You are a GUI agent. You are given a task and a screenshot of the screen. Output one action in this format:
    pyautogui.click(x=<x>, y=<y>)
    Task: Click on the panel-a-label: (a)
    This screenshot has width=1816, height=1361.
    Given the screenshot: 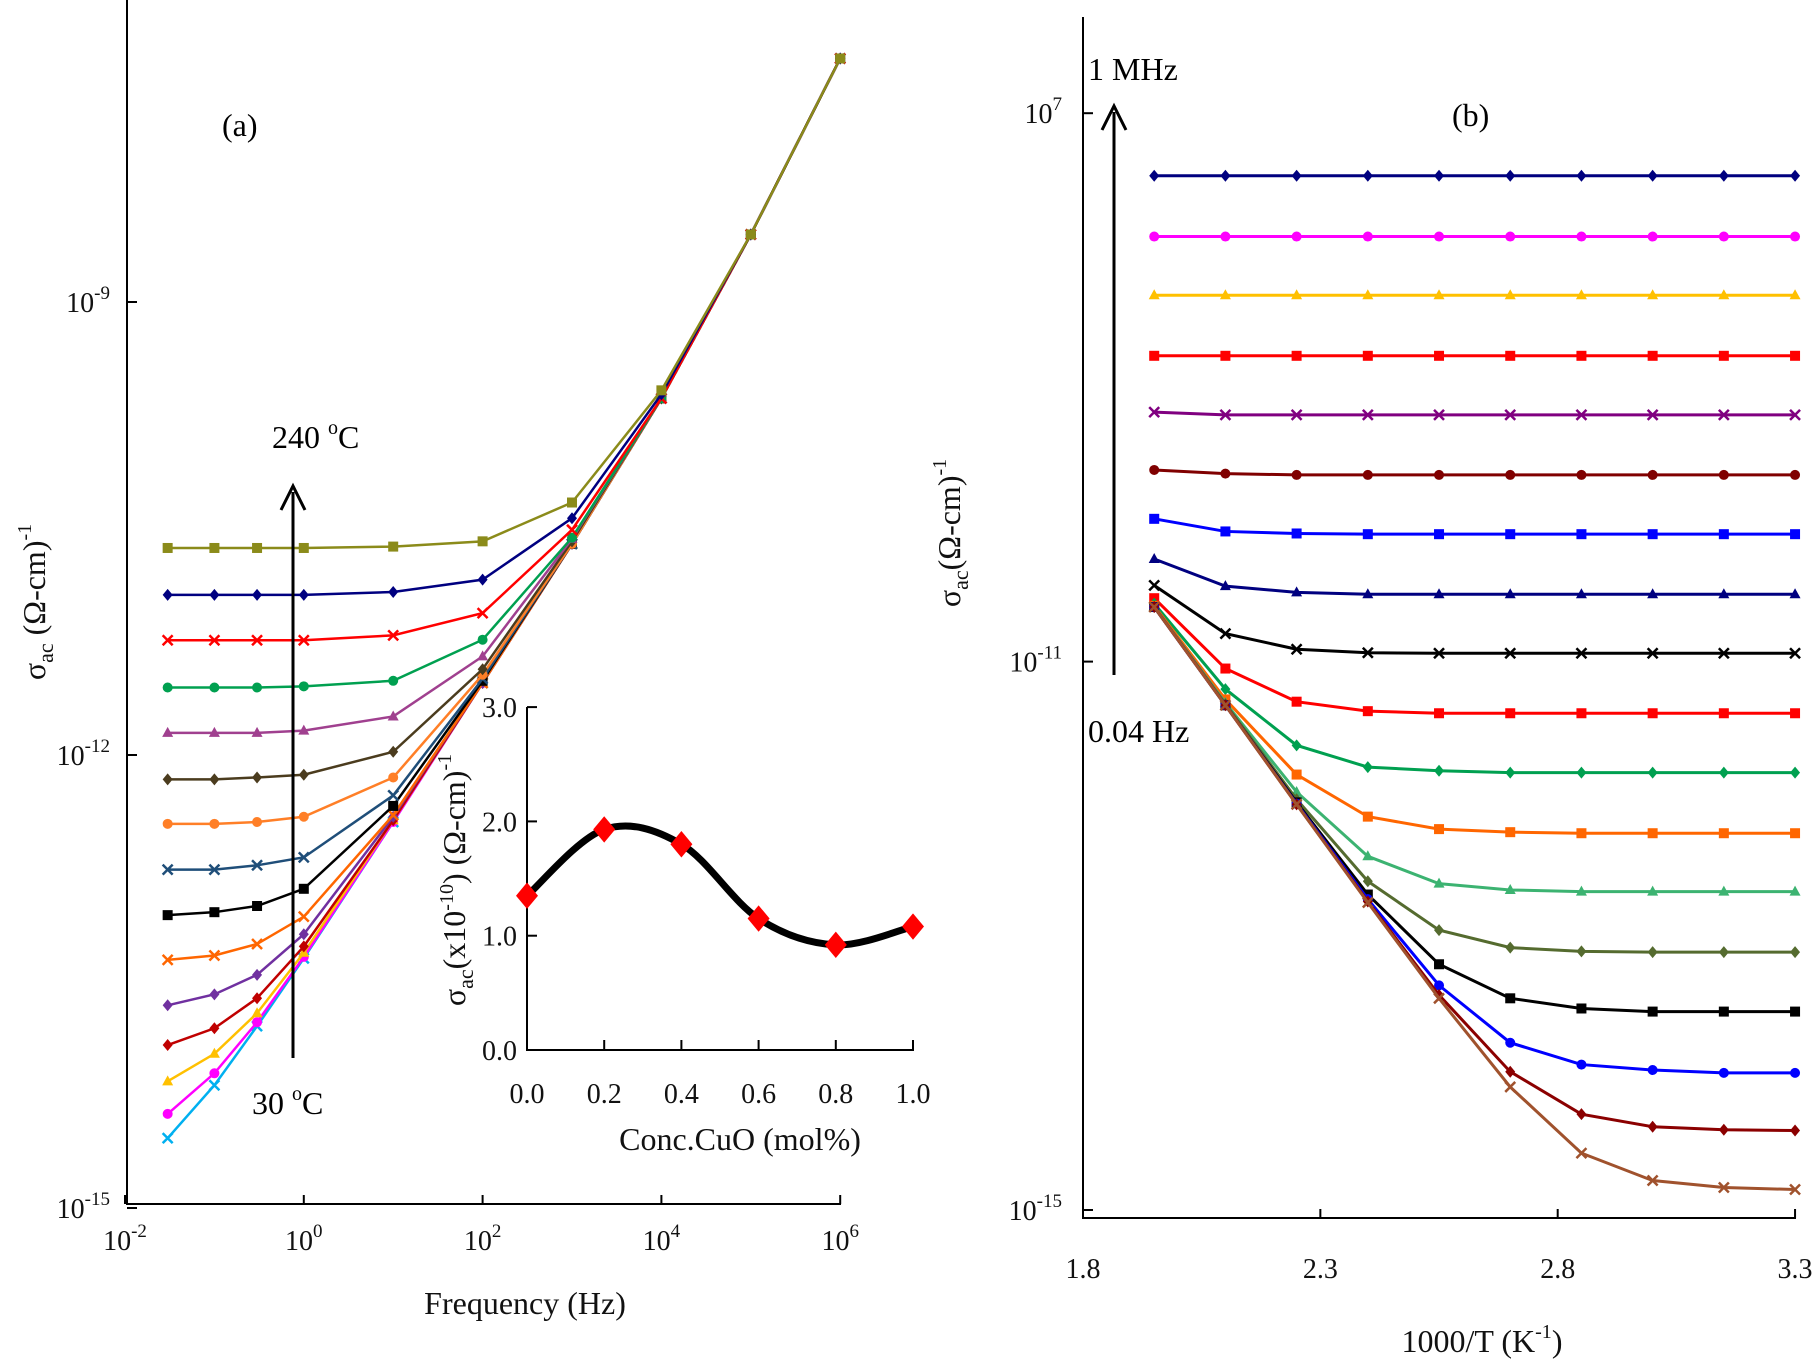 What is the action you would take?
    pyautogui.click(x=240, y=125)
    